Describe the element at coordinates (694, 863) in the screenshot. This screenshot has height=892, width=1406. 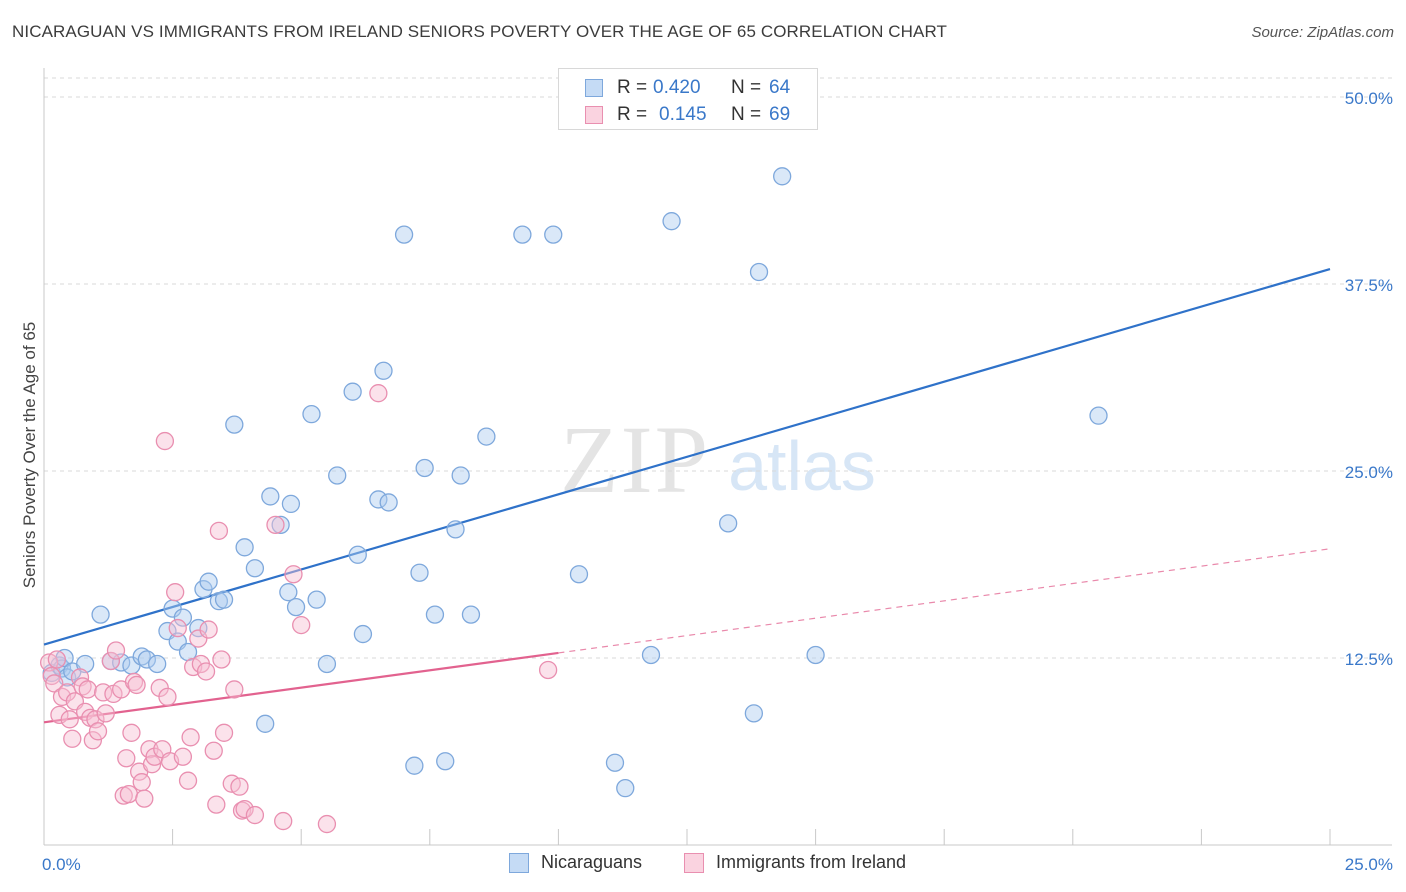
I see `legend-swatch-pink` at that location.